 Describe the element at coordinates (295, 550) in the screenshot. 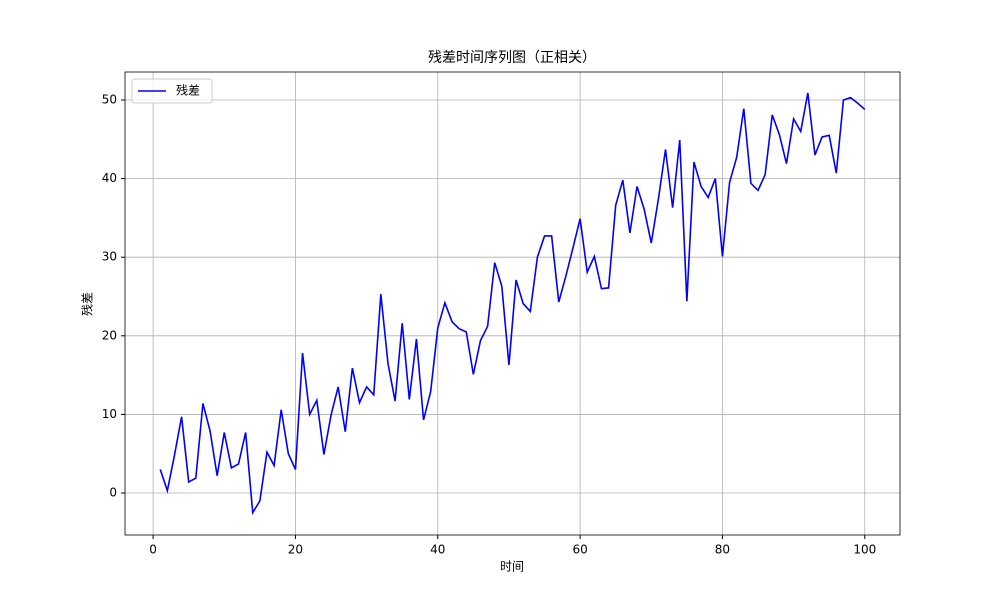

I see `x-tick-label: 20` at that location.